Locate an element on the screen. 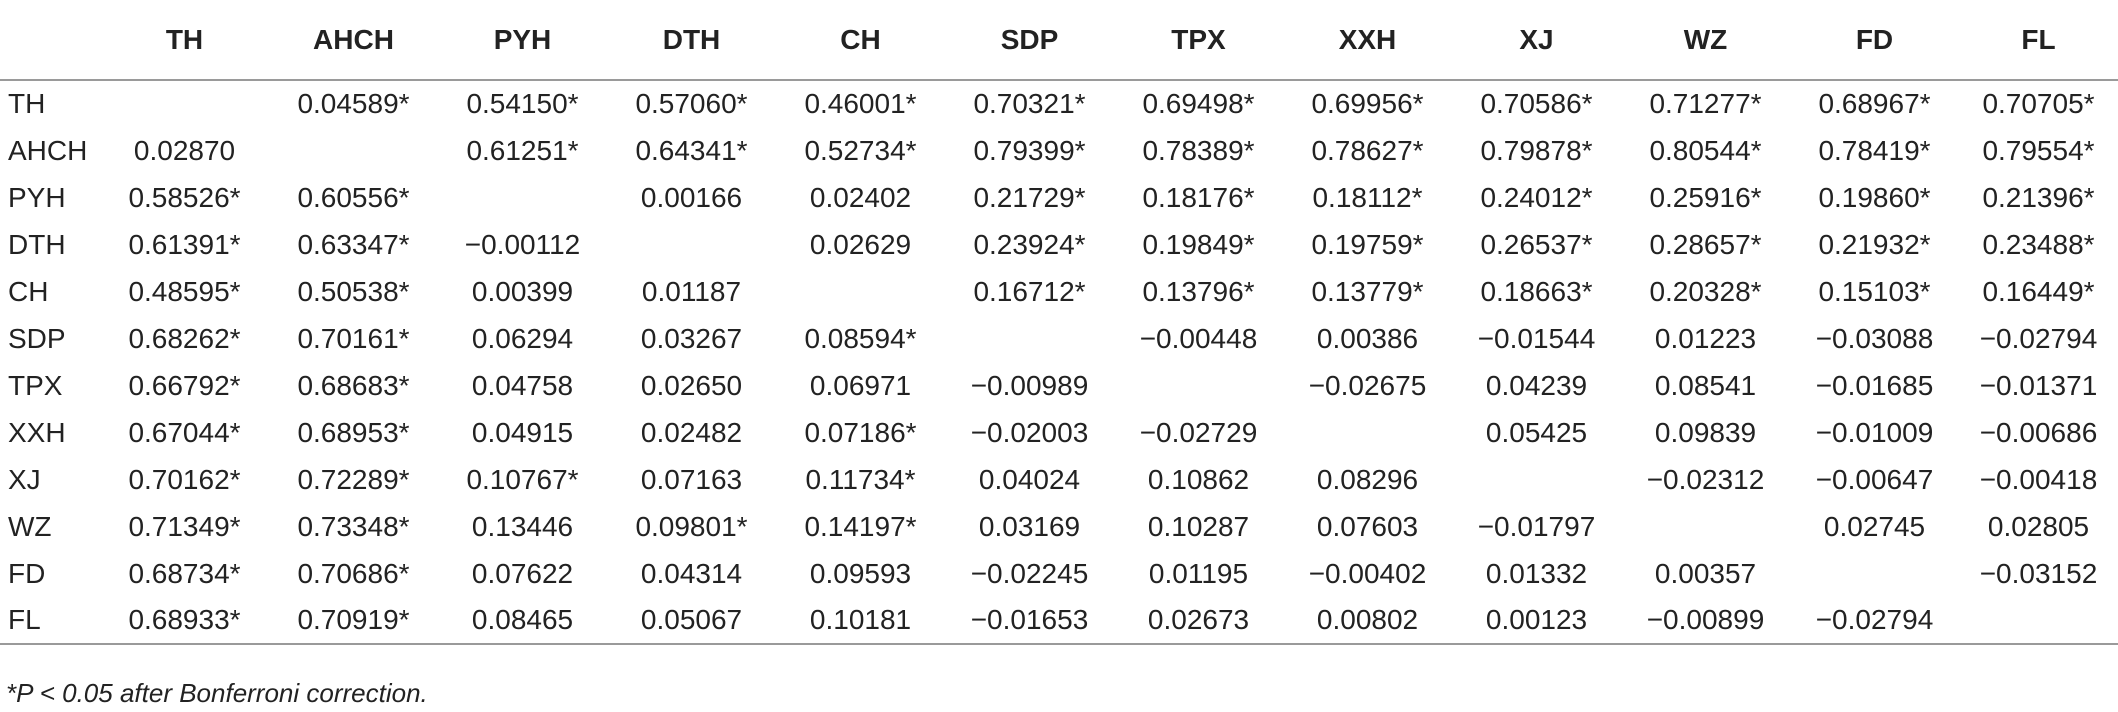 This screenshot has width=2118, height=712. table-cell: 0.52734* is located at coordinates (860, 150).